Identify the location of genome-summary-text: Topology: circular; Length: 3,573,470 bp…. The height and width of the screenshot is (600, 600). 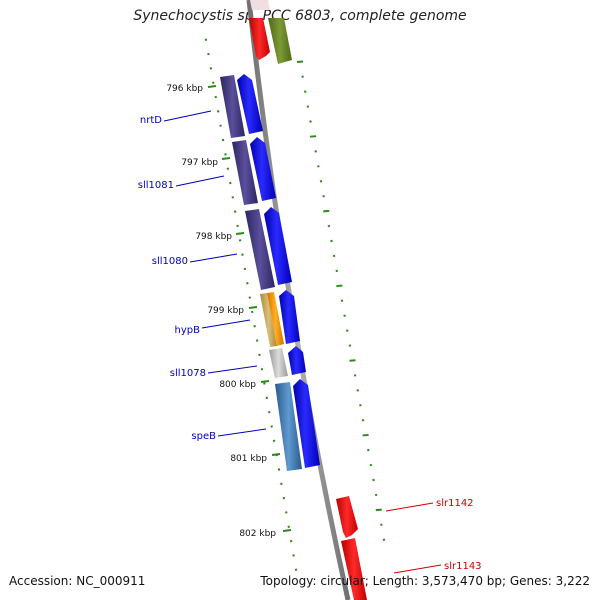
(425, 581).